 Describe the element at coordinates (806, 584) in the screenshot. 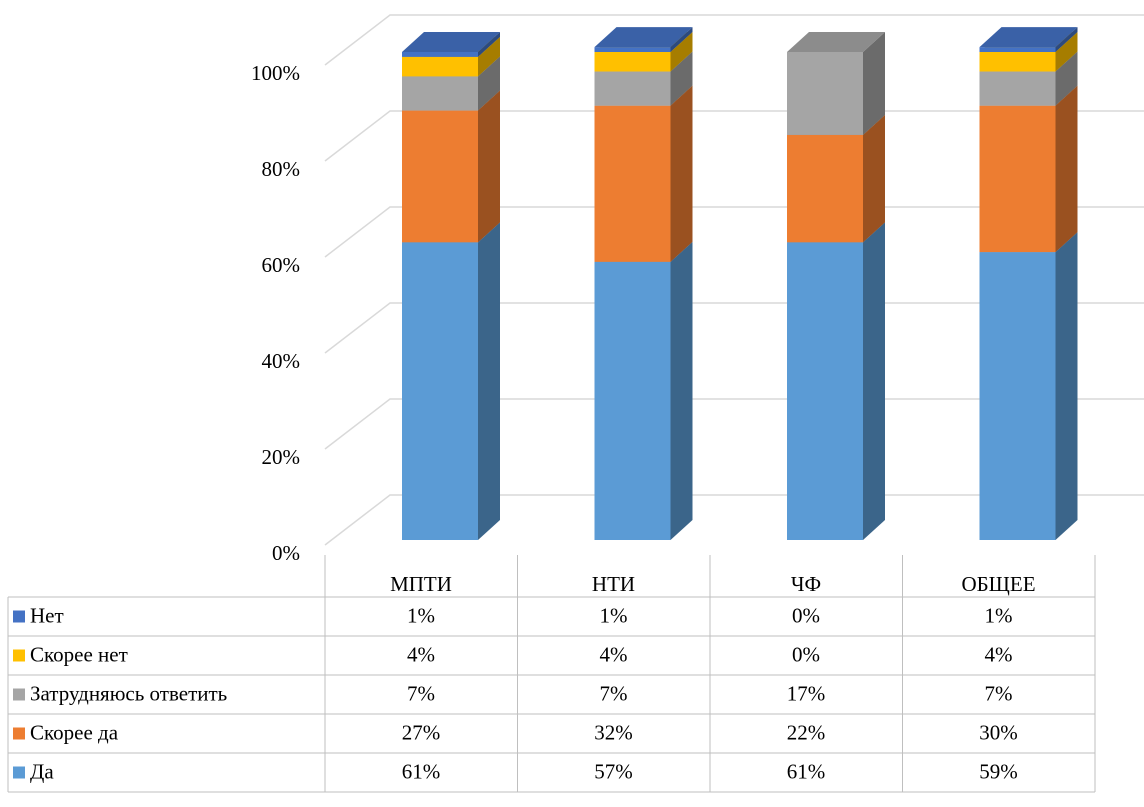

I see `category-label: ЧФ` at that location.